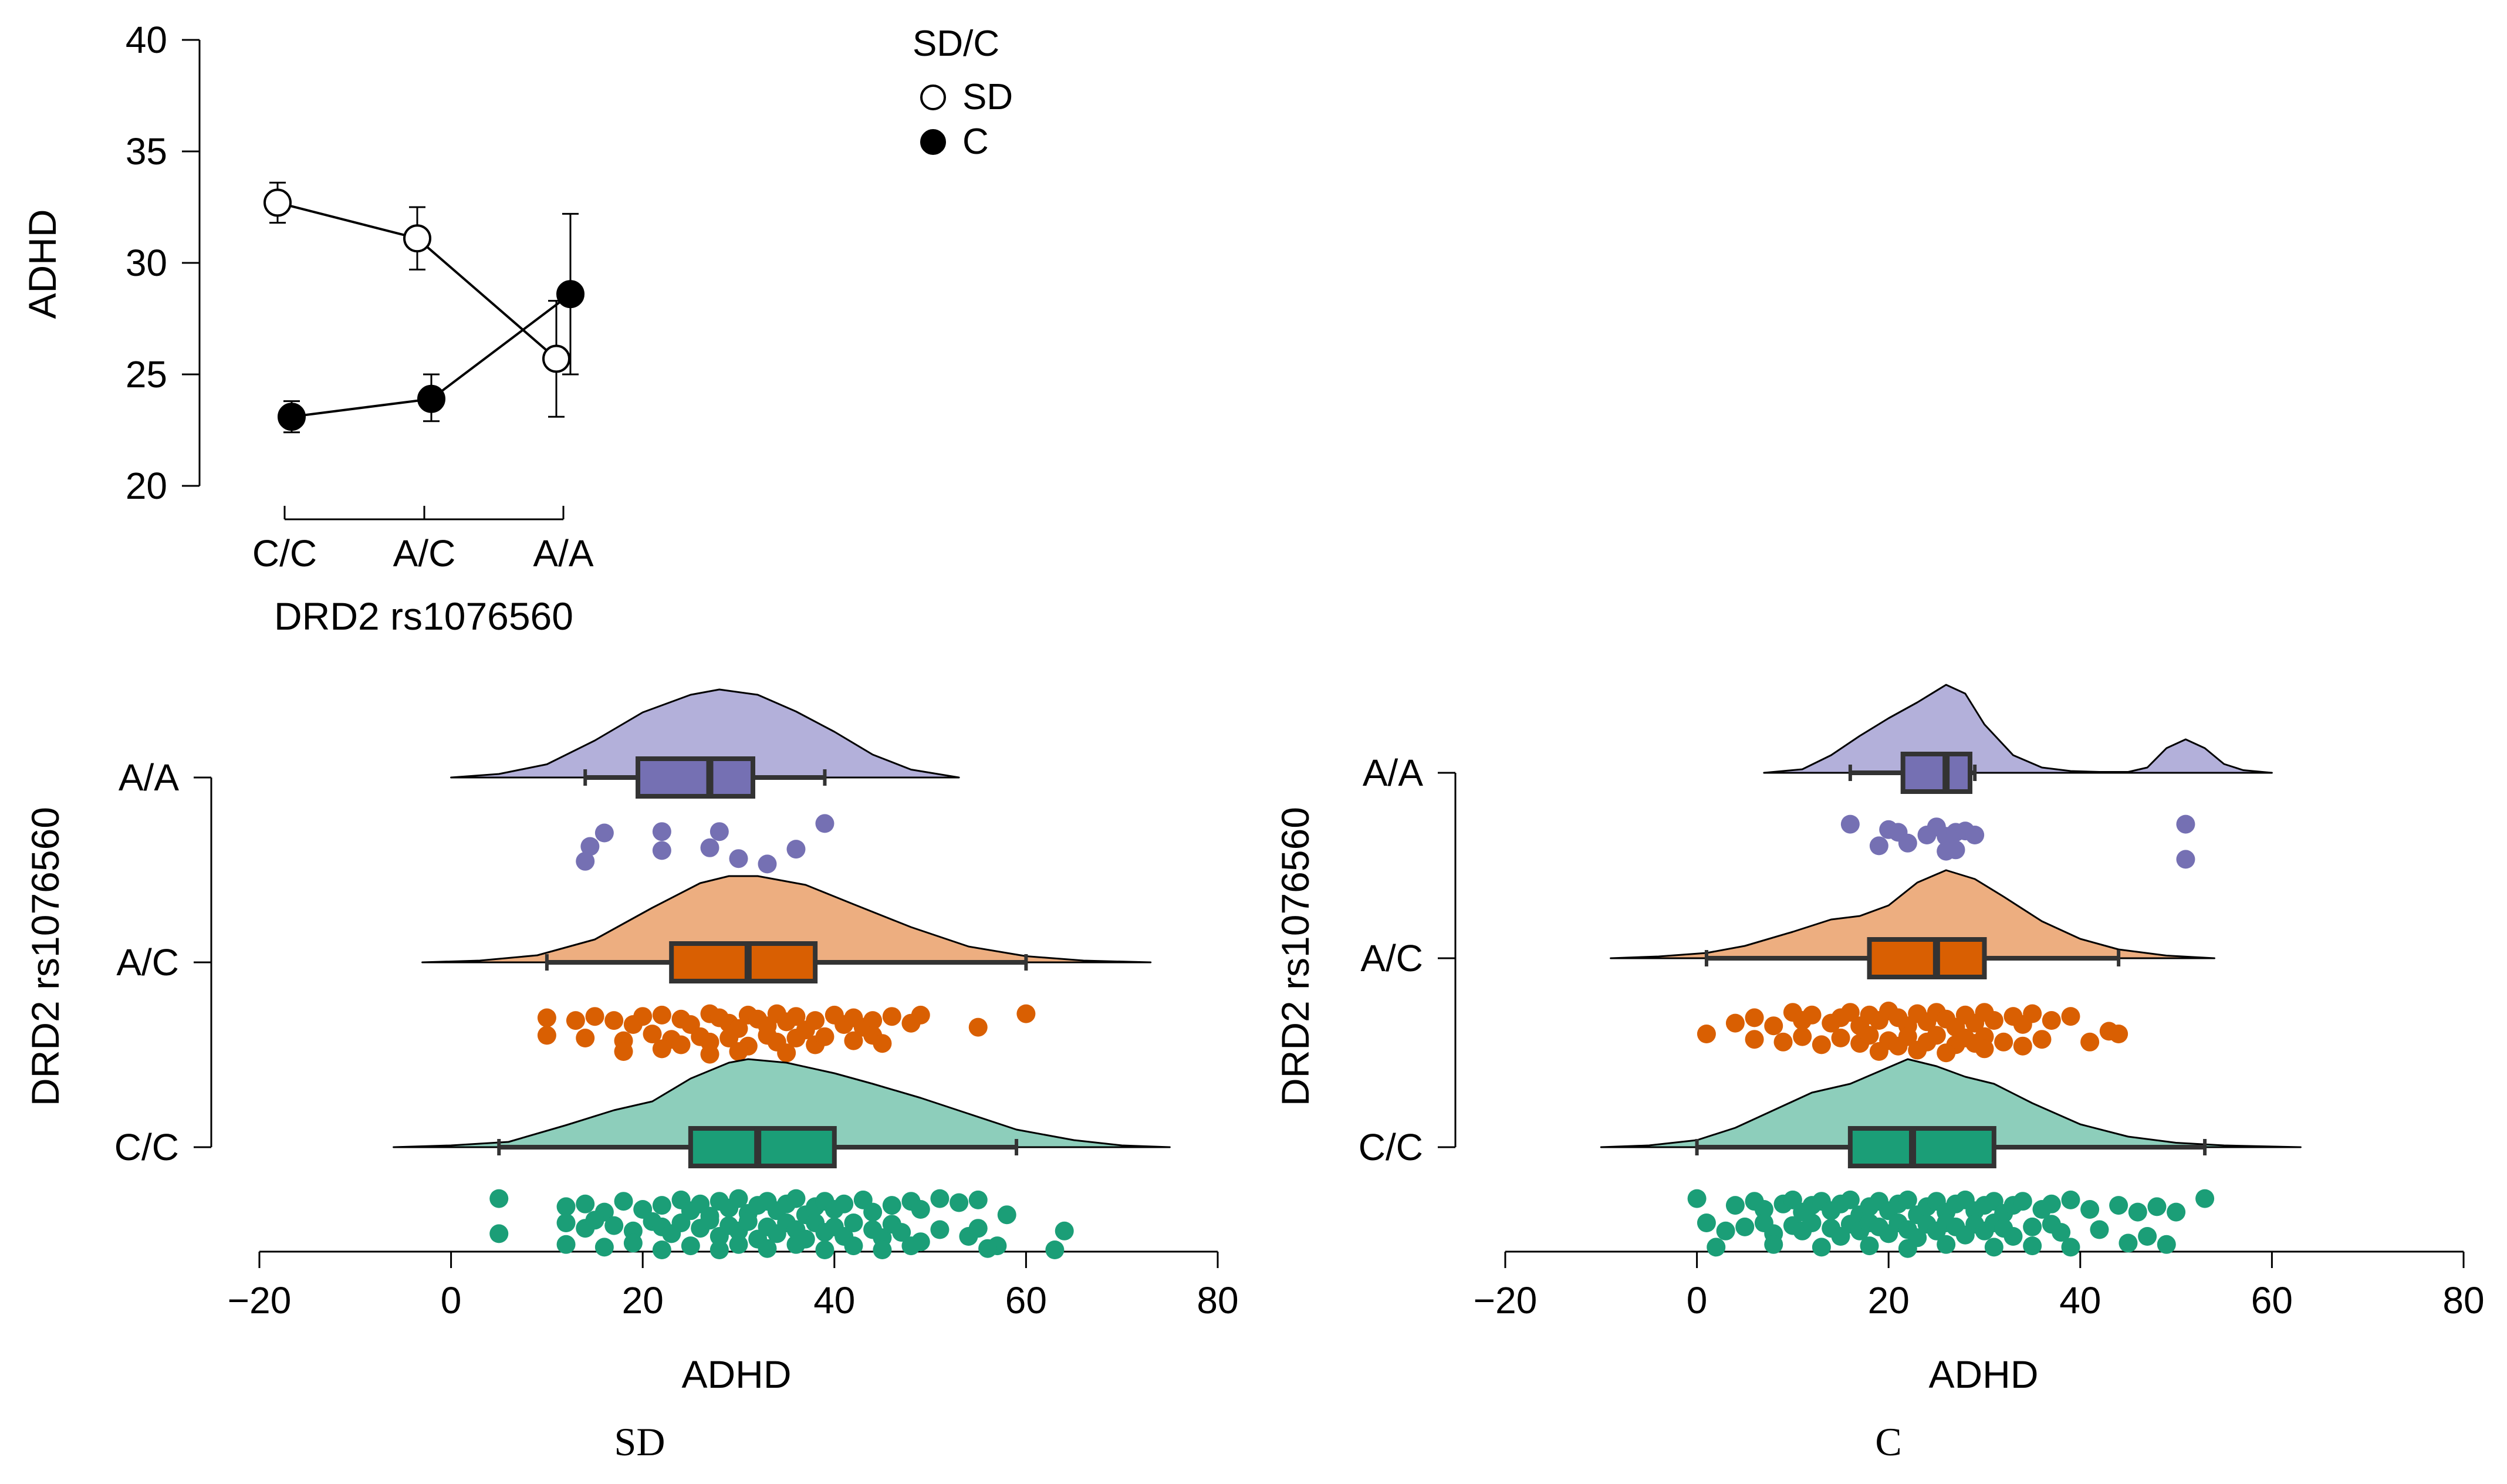 The height and width of the screenshot is (1484, 2507). I want to click on interaction-y-label: ADHD, so click(42, 264).